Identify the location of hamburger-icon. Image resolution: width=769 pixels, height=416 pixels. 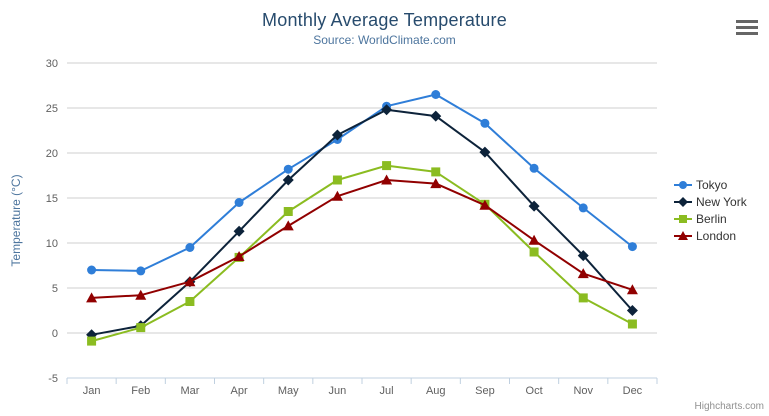
(747, 27).